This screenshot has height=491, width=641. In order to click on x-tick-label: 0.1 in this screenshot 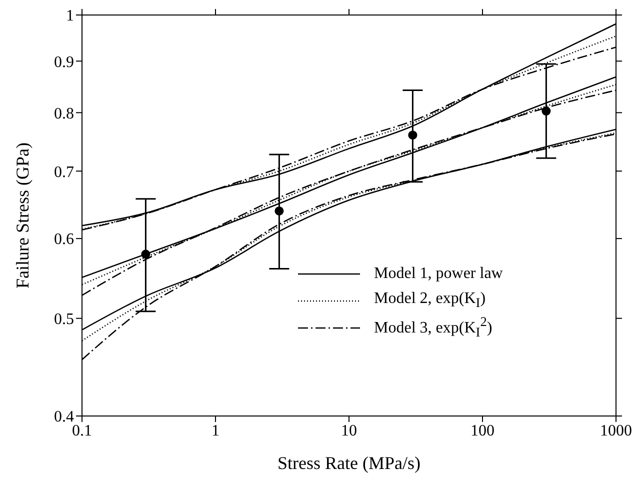, I will do `click(82, 431)`.